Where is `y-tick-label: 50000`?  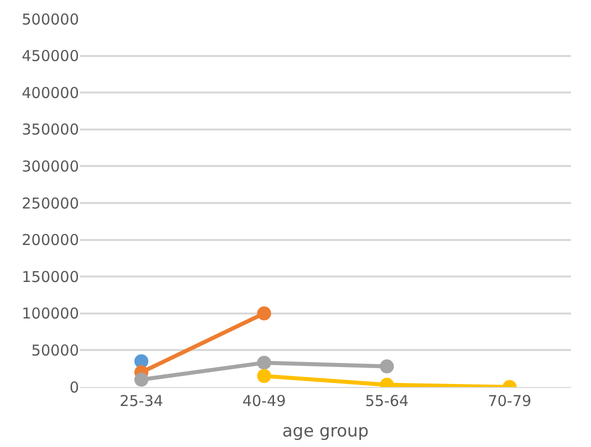 y-tick-label: 50000 is located at coordinates (55, 350).